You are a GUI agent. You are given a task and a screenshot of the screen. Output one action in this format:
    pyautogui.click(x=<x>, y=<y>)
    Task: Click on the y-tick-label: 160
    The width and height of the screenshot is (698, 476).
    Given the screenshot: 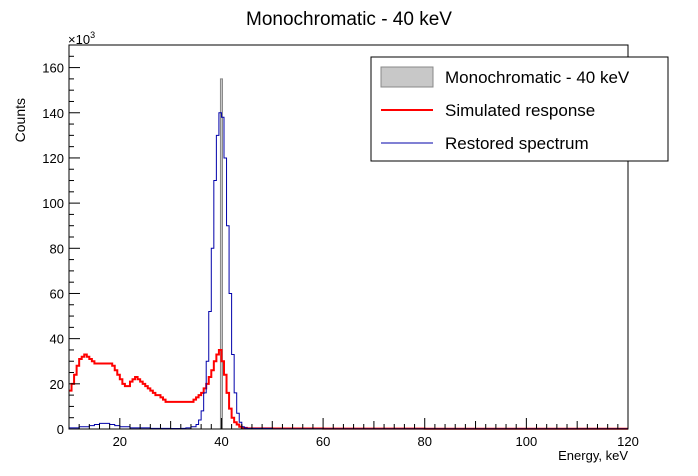 What is the action you would take?
    pyautogui.click(x=53, y=68)
    